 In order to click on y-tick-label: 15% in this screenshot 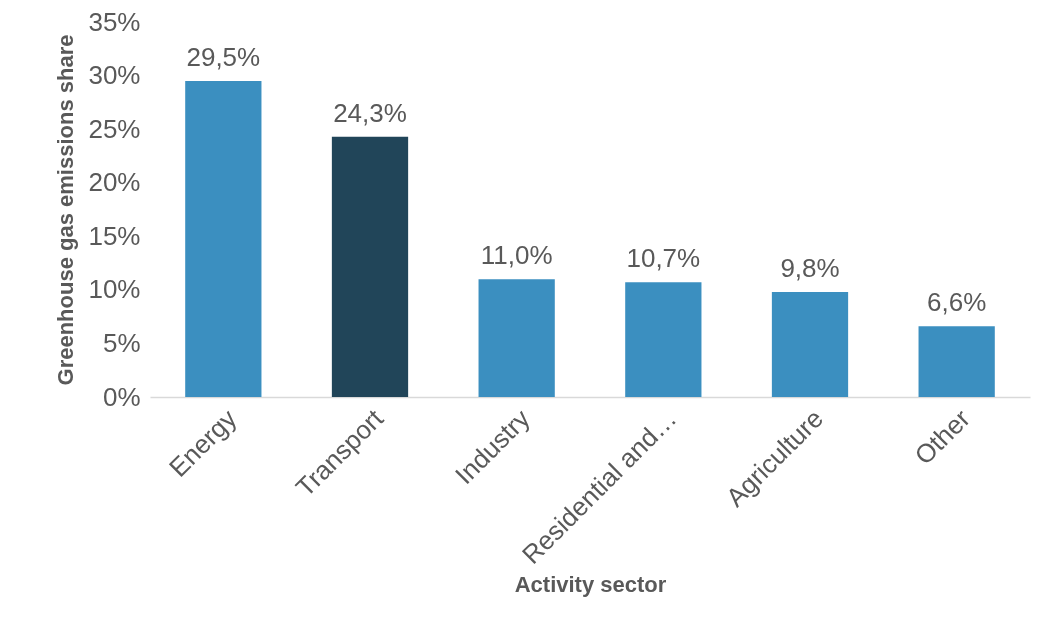, I will do `click(114, 235)`.